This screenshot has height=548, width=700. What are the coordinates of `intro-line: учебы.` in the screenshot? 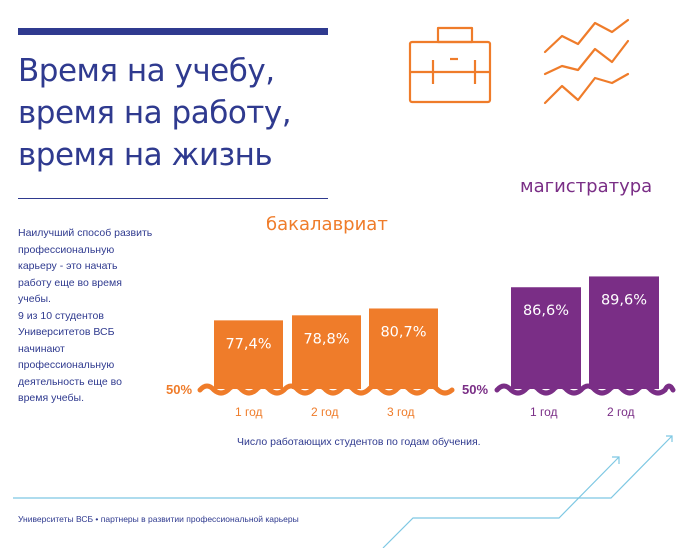 It's located at (34, 299).